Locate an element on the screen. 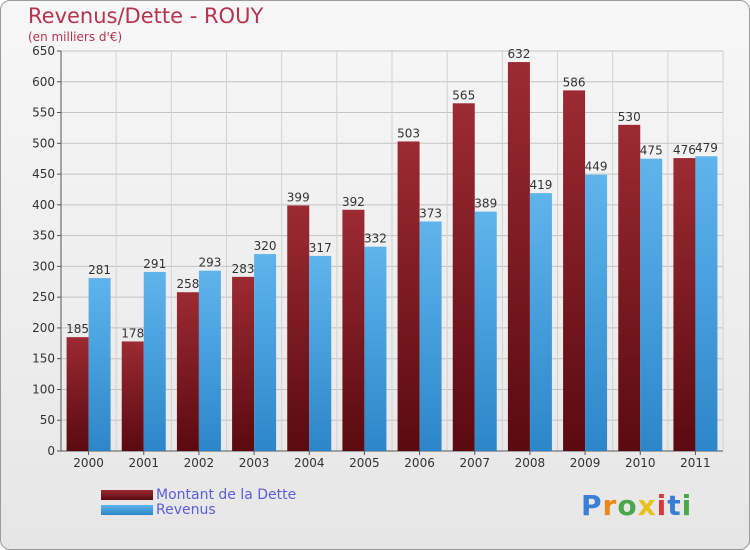 The image size is (750, 550). x-tick-label: 2008 is located at coordinates (530, 463).